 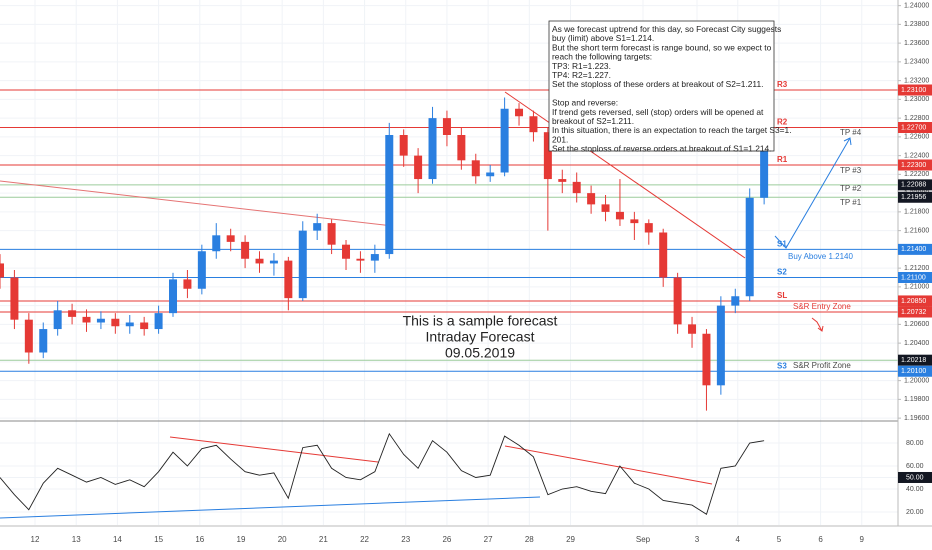 What do you see at coordinates (851, 188) in the screenshot?
I see `annotation: TP #2` at bounding box center [851, 188].